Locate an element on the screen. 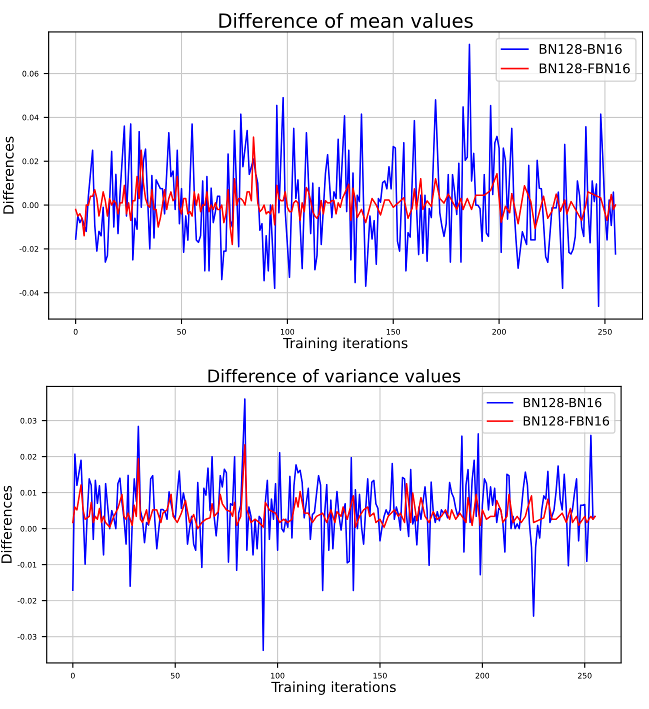 The height and width of the screenshot is (709, 649). chart-title: Difference of variance values is located at coordinates (334, 375).